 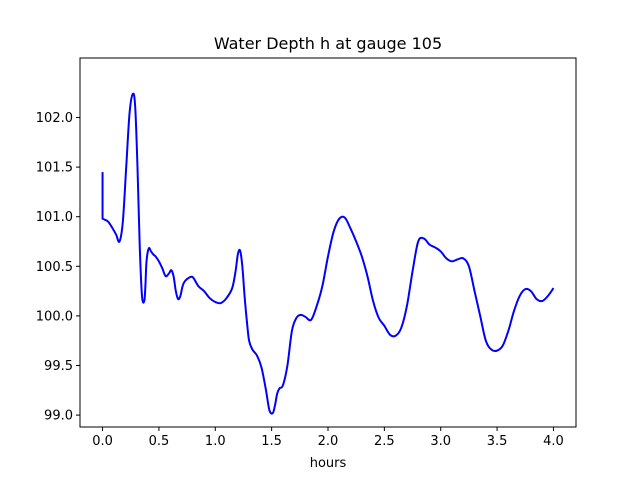 I want to click on y-tick-label: 100.5, so click(x=54, y=267).